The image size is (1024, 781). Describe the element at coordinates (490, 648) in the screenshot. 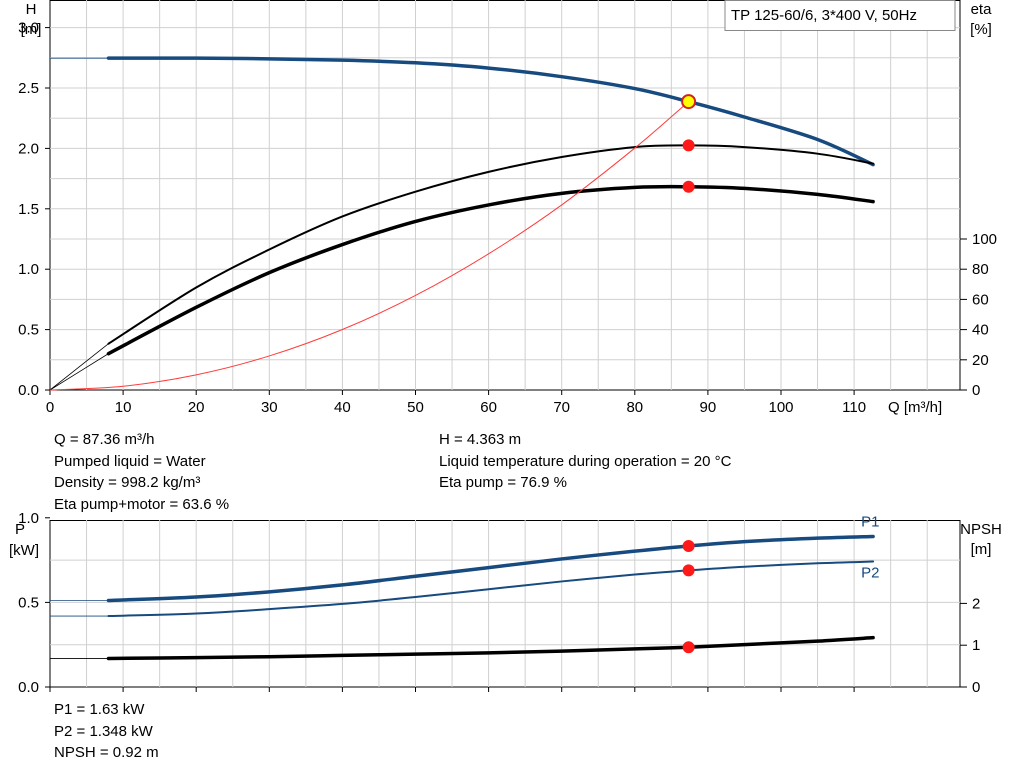

I see `series-2-line` at that location.